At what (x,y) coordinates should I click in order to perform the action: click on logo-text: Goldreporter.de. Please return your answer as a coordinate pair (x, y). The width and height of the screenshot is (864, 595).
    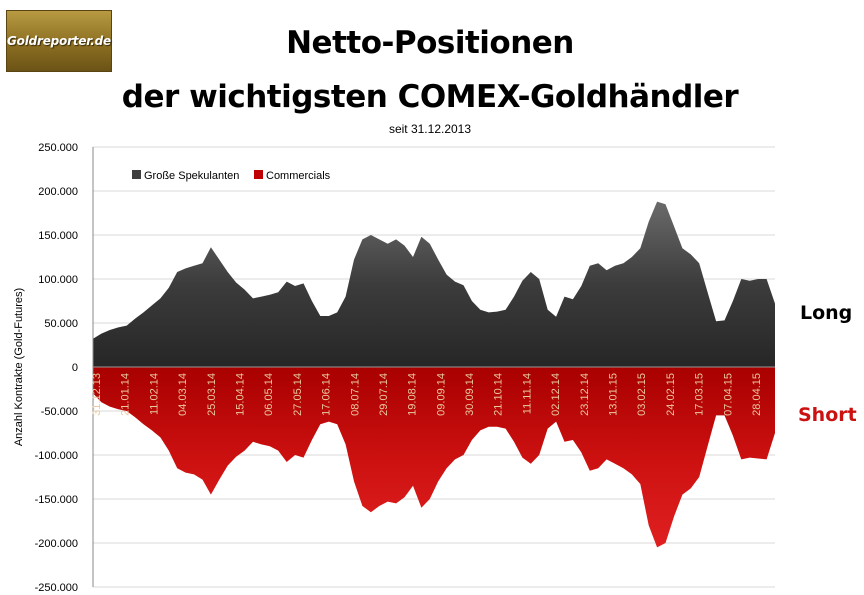
    Looking at the image, I should click on (59, 41).